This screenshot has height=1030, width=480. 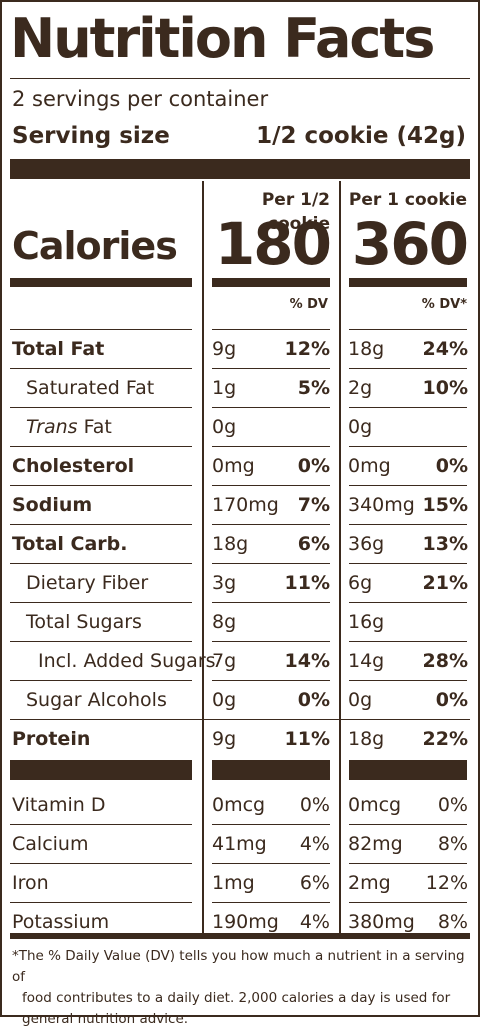 What do you see at coordinates (50, 844) in the screenshot?
I see `nutrient-name: Calcium` at bounding box center [50, 844].